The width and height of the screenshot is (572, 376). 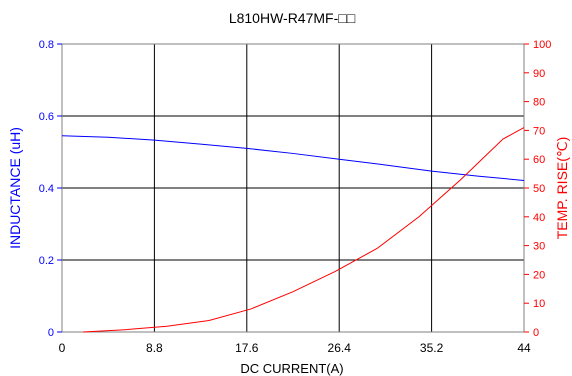 I want to click on y-right-tick-label: 60, so click(x=539, y=160).